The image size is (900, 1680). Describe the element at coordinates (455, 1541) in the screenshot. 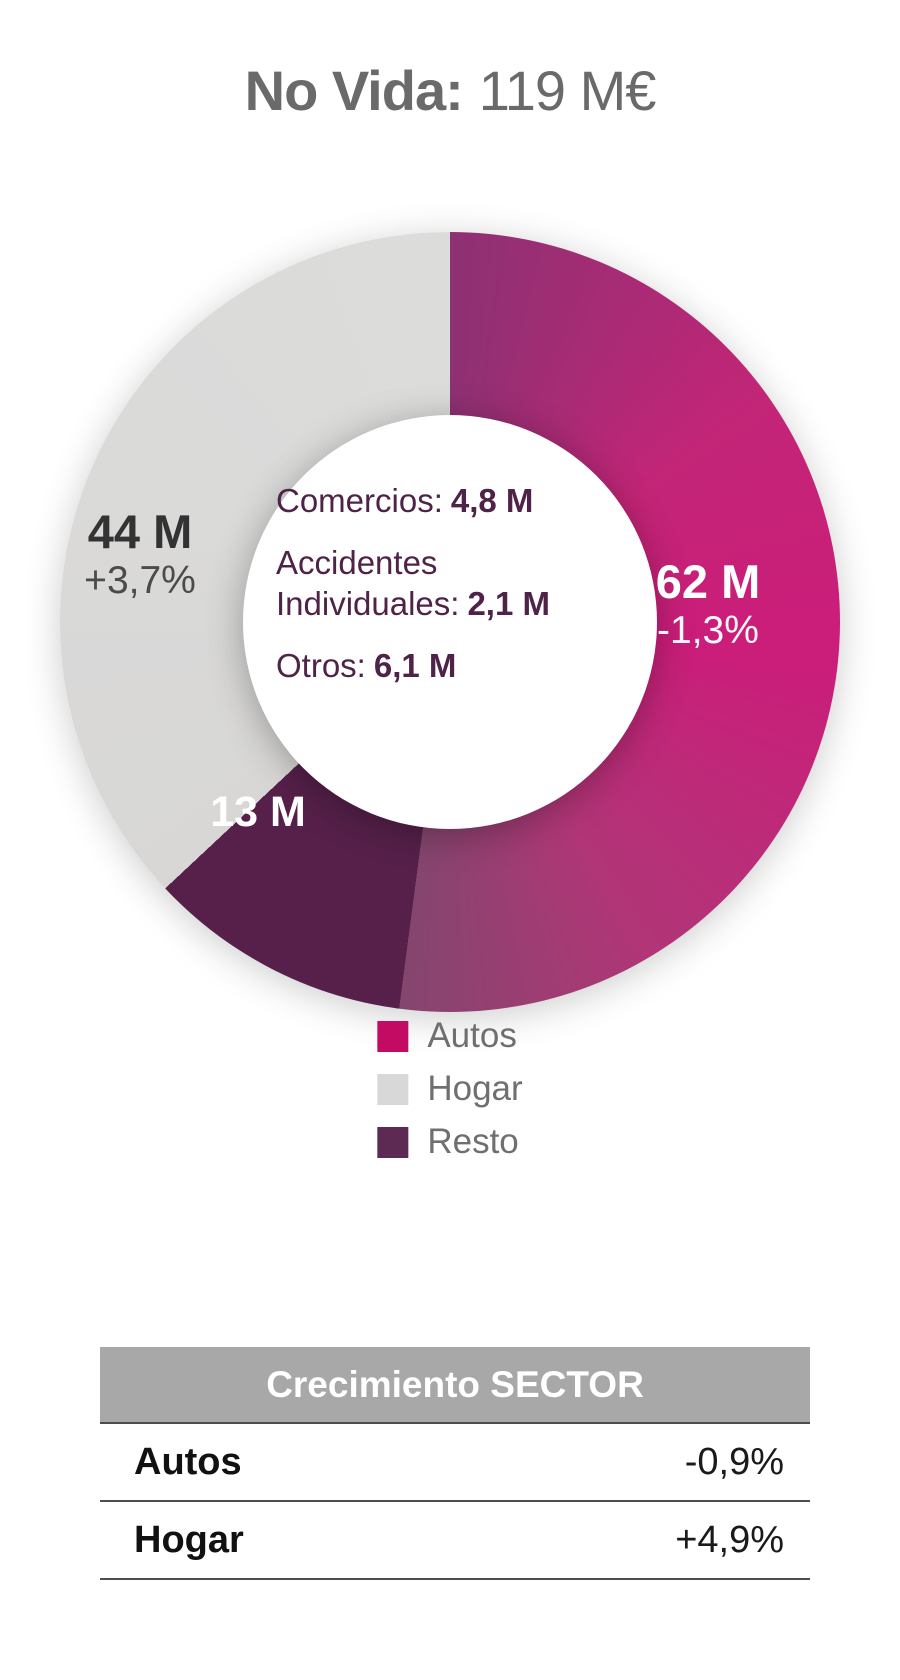

I see `table-row: Hogar +4,9%` at that location.